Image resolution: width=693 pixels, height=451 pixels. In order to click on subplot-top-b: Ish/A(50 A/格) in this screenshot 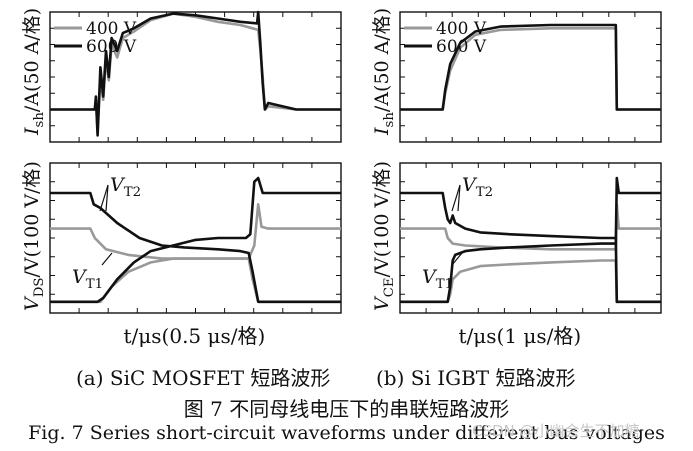, I will do `click(516, 75)`.